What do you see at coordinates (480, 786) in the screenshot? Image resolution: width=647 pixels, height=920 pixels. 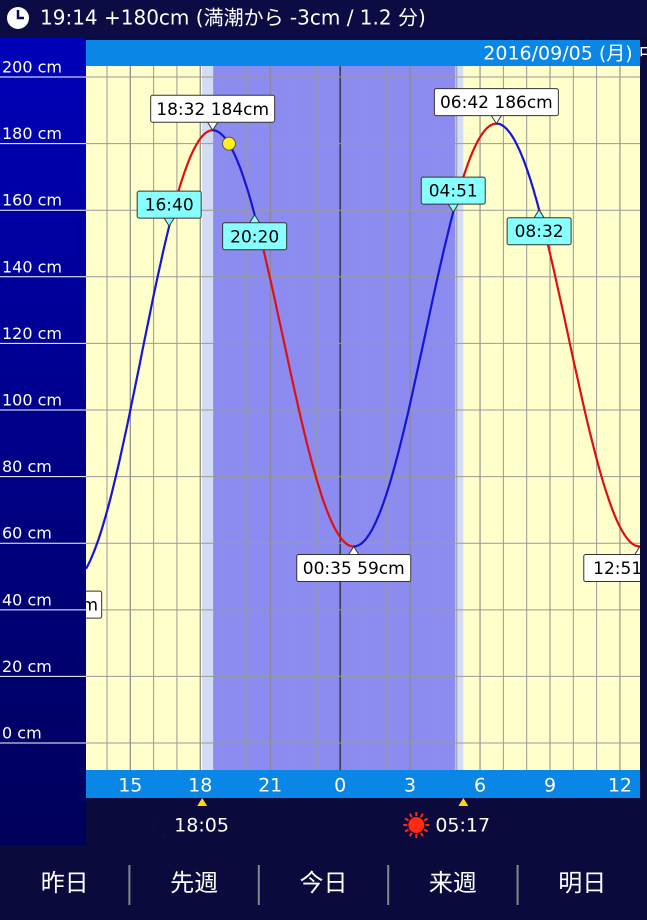 I see `x-tick-label: 6` at bounding box center [480, 786].